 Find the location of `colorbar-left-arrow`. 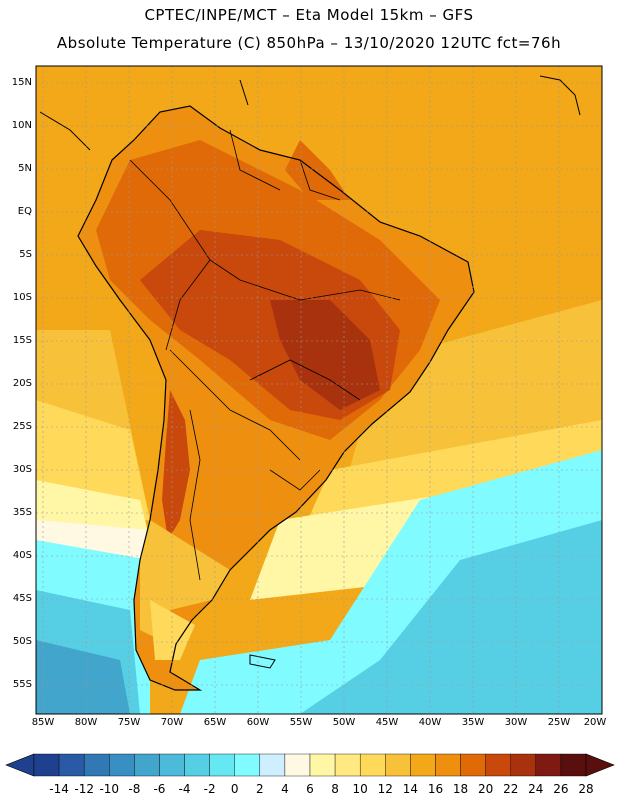

colorbar-left-arrow is located at coordinates (20, 765).